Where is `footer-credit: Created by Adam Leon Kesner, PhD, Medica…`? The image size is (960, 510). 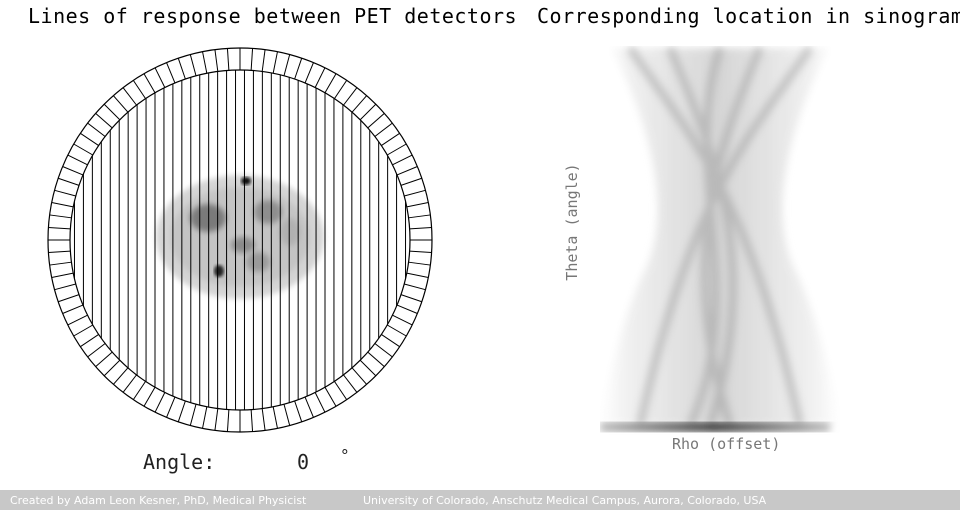 footer-credit: Created by Adam Leon Kesner, PhD, Medica… is located at coordinates (158, 500).